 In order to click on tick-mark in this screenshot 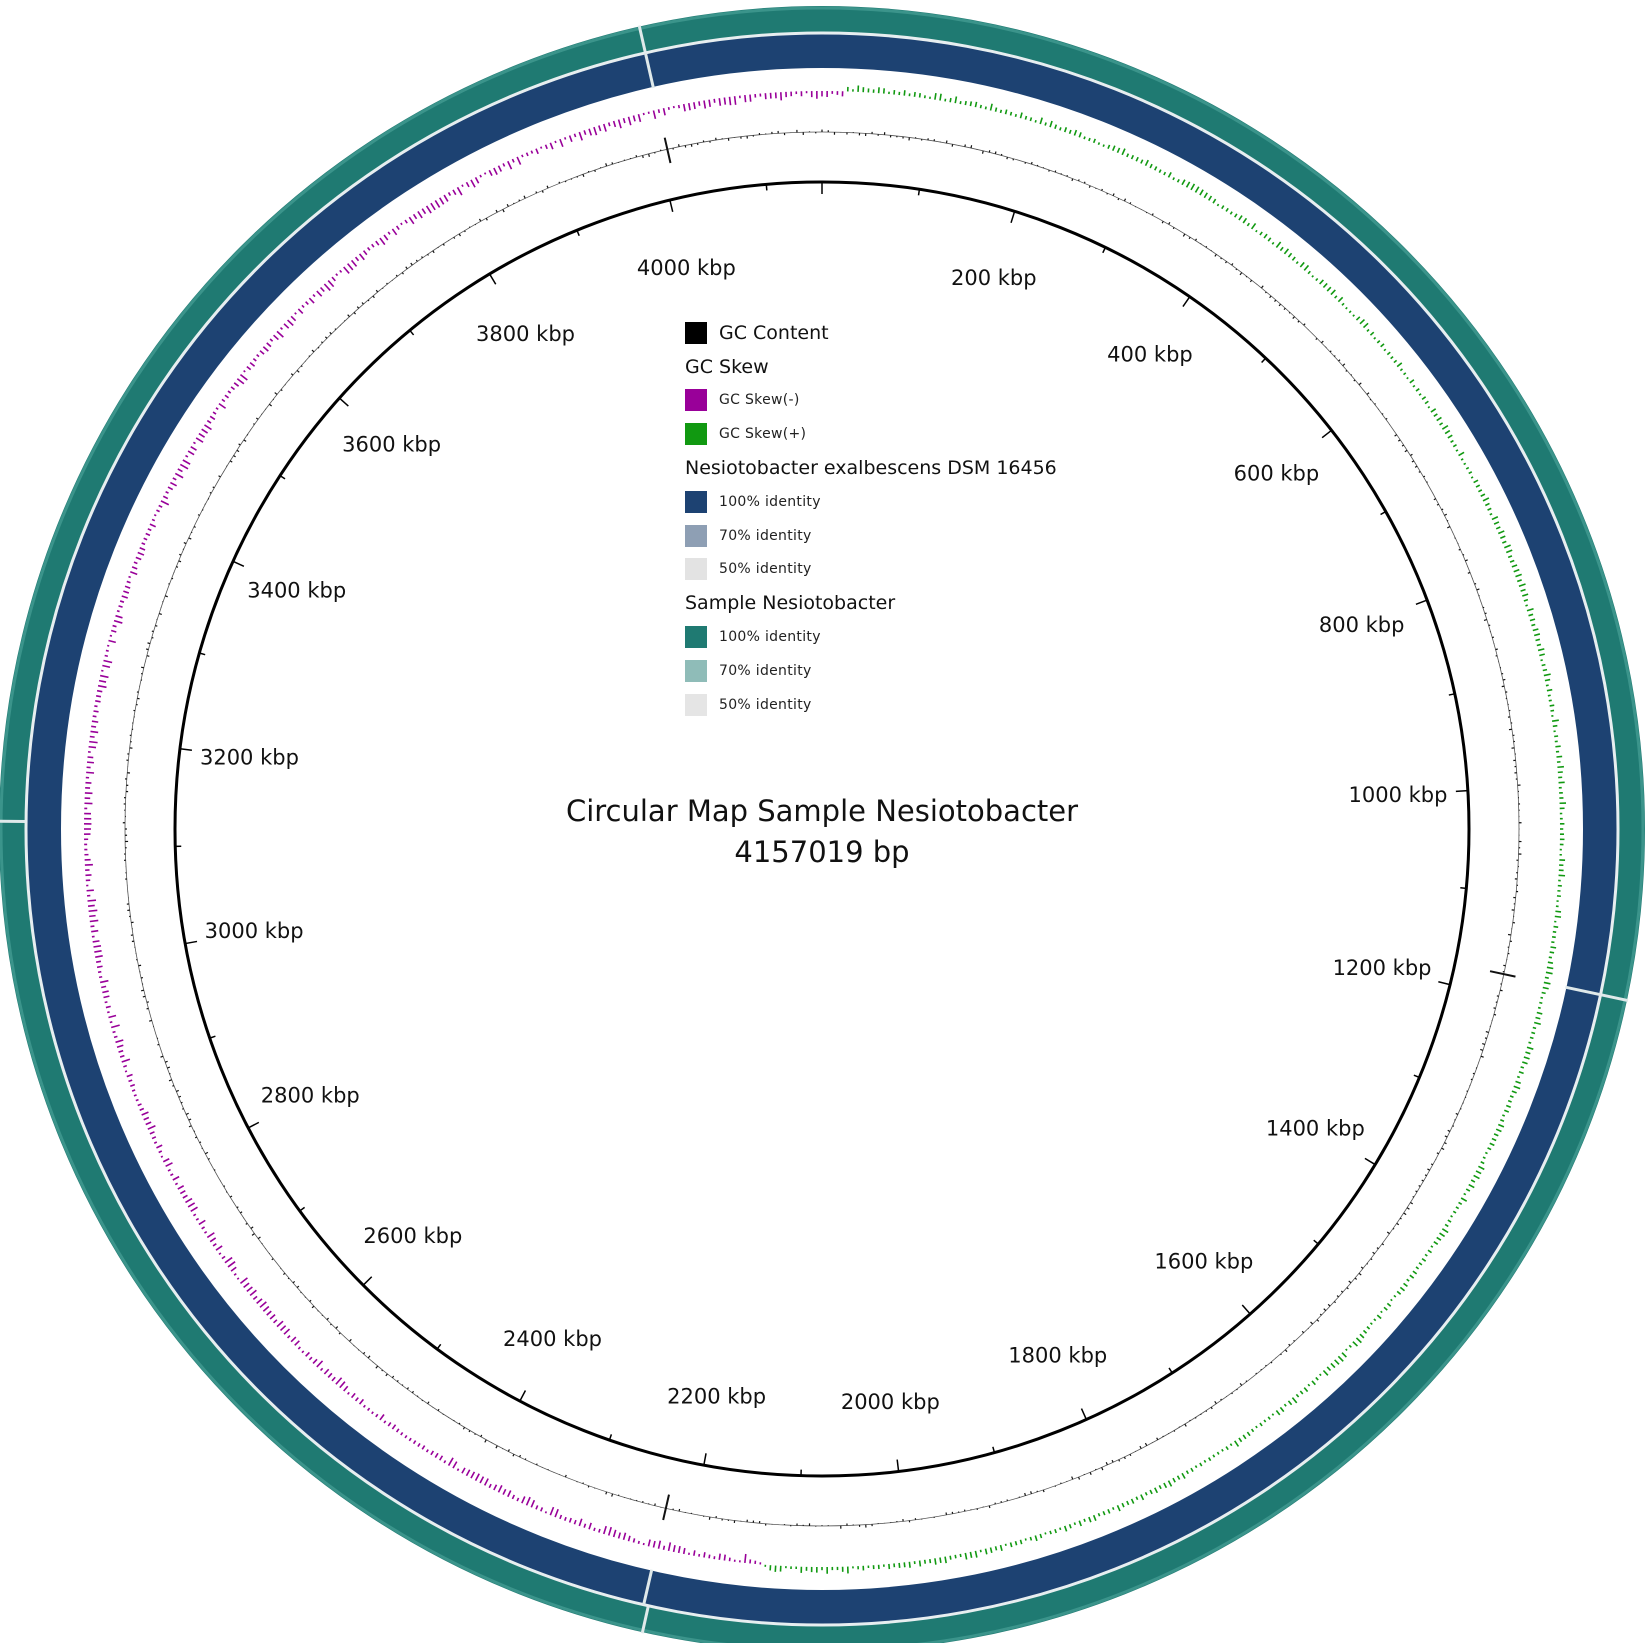, I will do `click(191, 942)`.